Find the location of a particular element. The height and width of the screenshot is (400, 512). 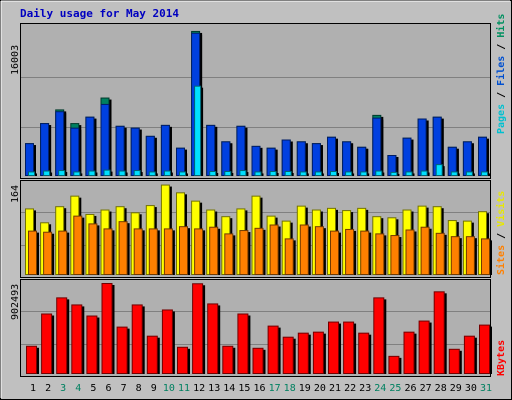

x-tick-label: 6 is located at coordinates (108, 388).